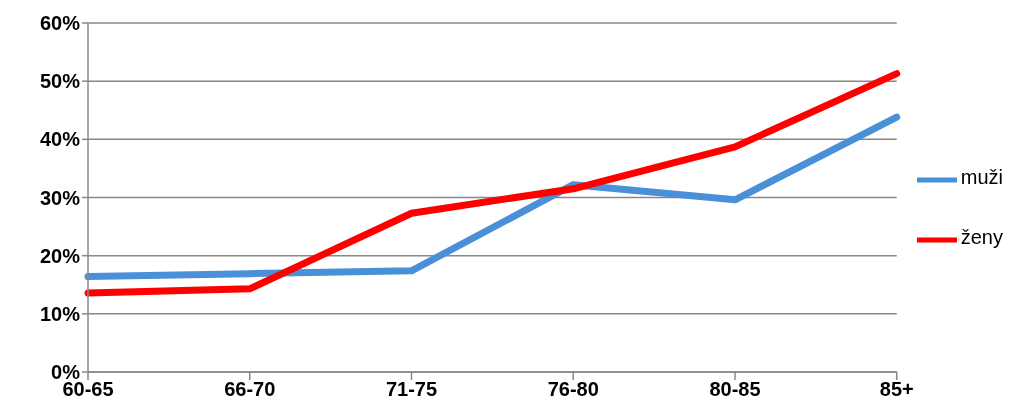  I want to click on x-tick-label: 85+, so click(896, 389).